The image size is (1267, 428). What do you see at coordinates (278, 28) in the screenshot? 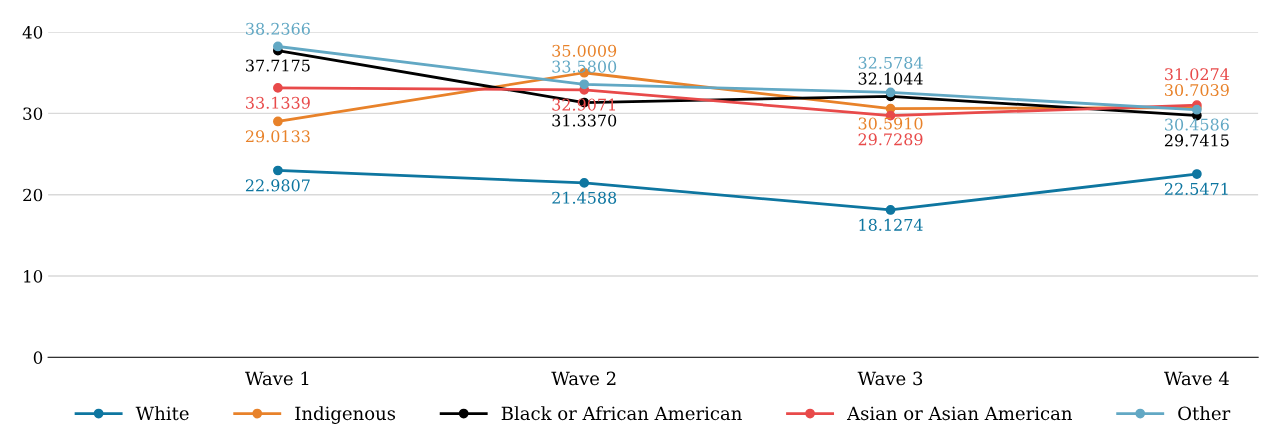
I see `data-label: 38.2366` at bounding box center [278, 28].